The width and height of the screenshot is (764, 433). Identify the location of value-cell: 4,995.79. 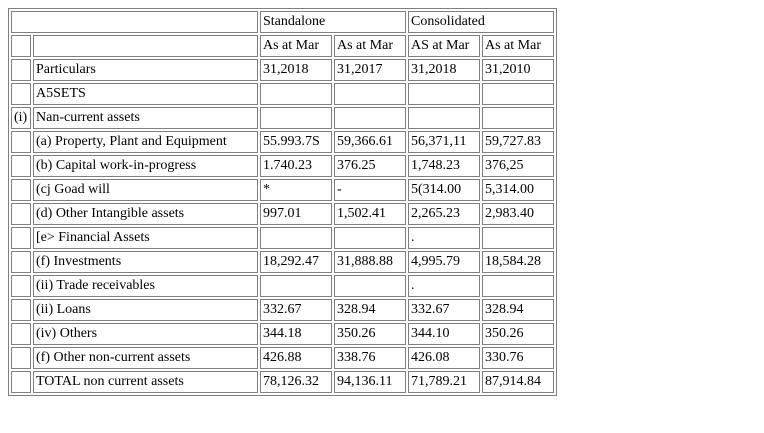
(444, 262).